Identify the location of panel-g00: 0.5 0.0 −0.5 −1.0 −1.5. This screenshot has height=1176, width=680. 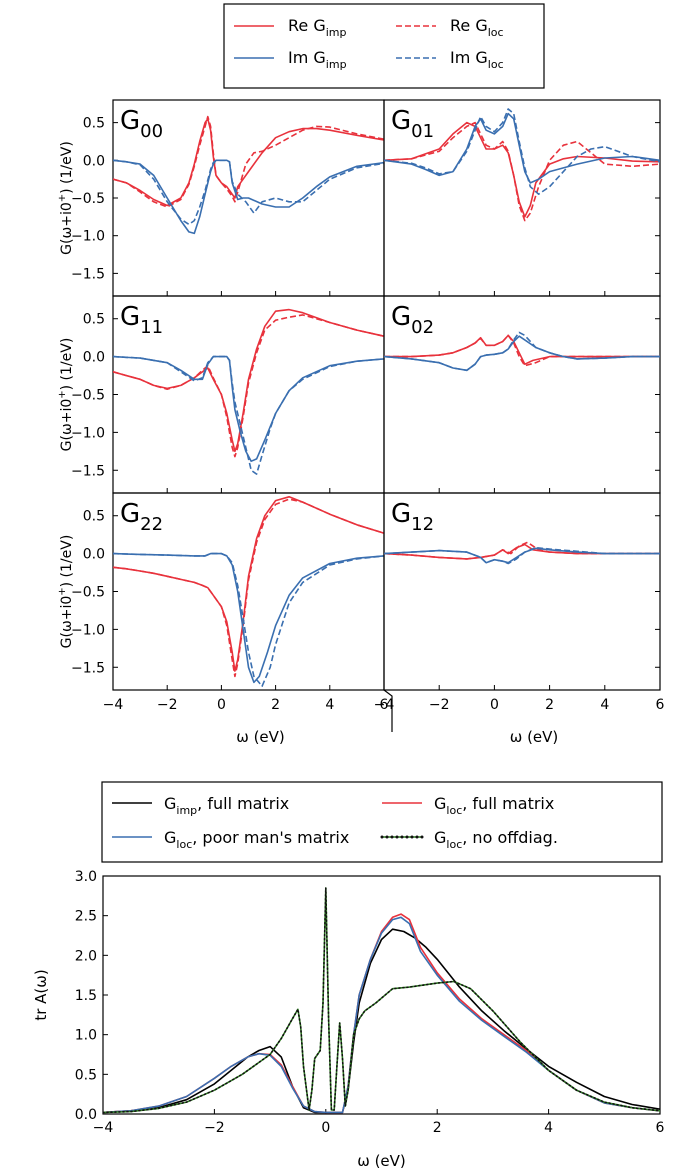
(228, 198).